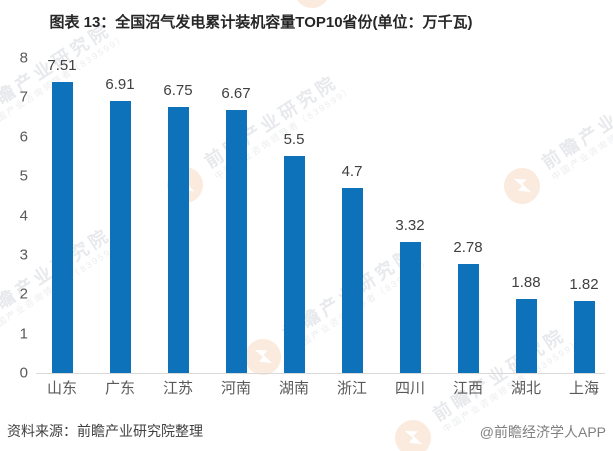 The height and width of the screenshot is (451, 613). I want to click on chart-title: 图表 13：全国沼气发电累计装机容量TOP10省份(单位：万千瓦), so click(261, 22).